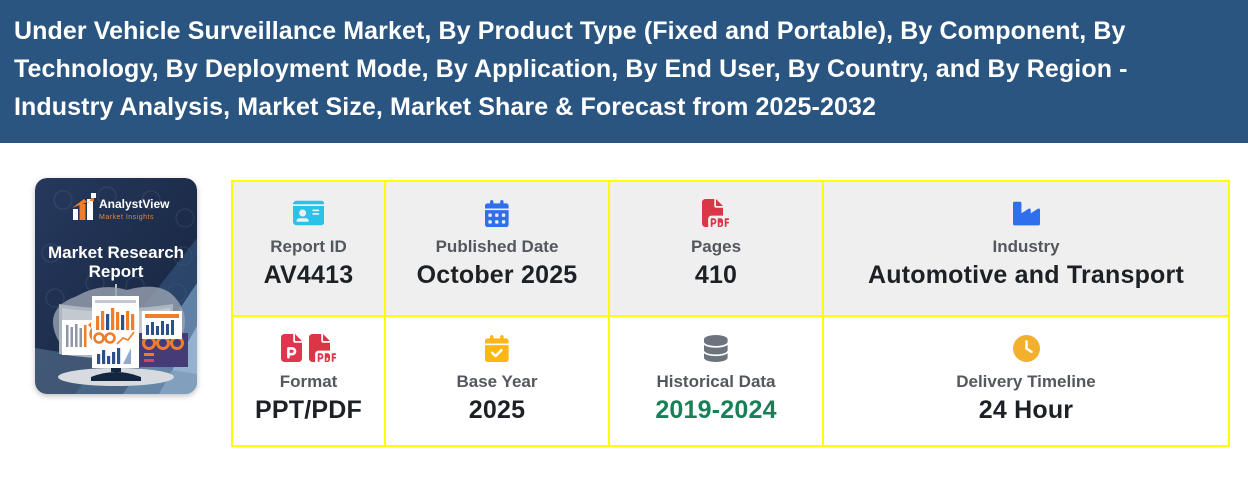 This screenshot has height=483, width=1248. Describe the element at coordinates (134, 204) in the screenshot. I see `brand-name: AnalystView` at that location.